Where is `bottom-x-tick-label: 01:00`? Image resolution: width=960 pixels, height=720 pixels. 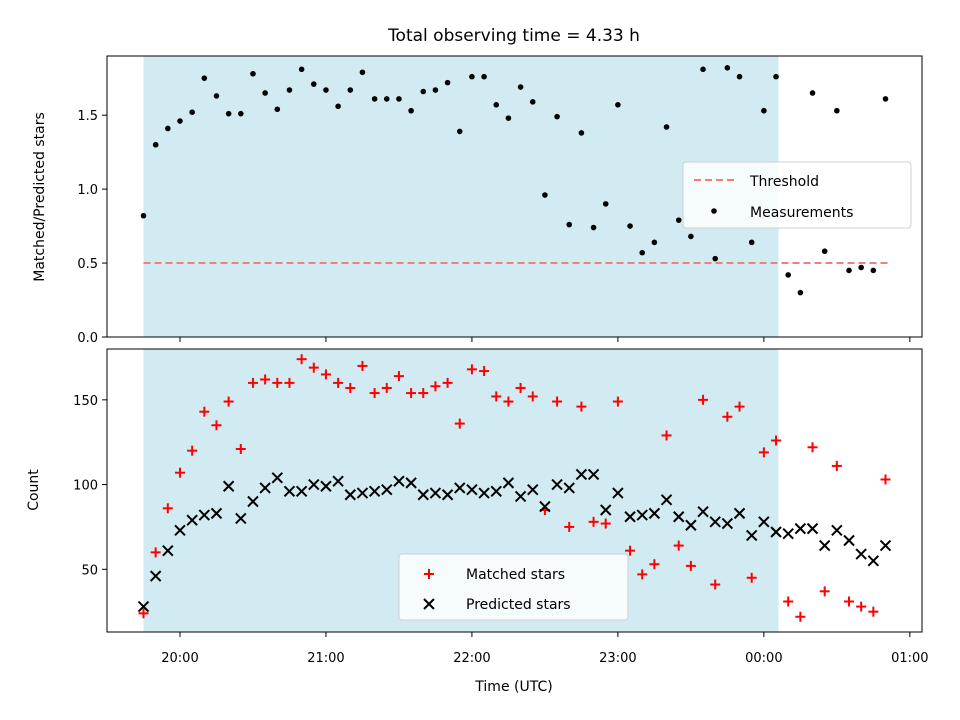 bottom-x-tick-label: 01:00 is located at coordinates (909, 658).